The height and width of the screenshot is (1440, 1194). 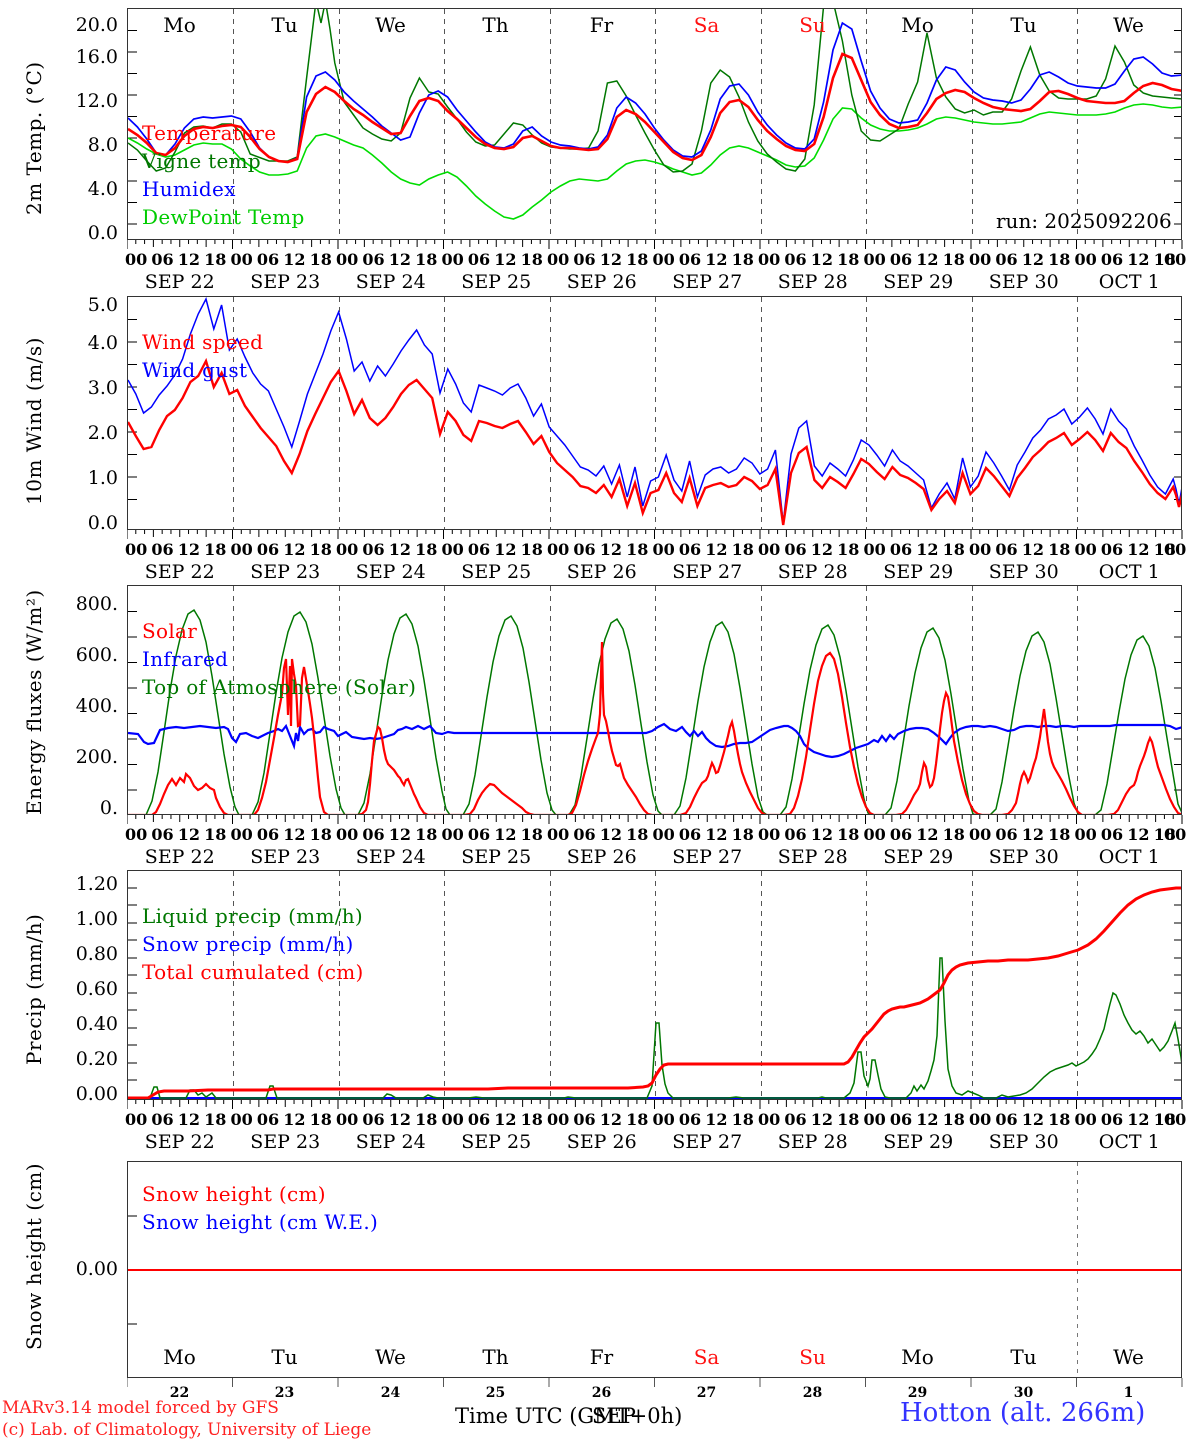 I want to click on snow-height-svg, so click(x=654, y=1269).